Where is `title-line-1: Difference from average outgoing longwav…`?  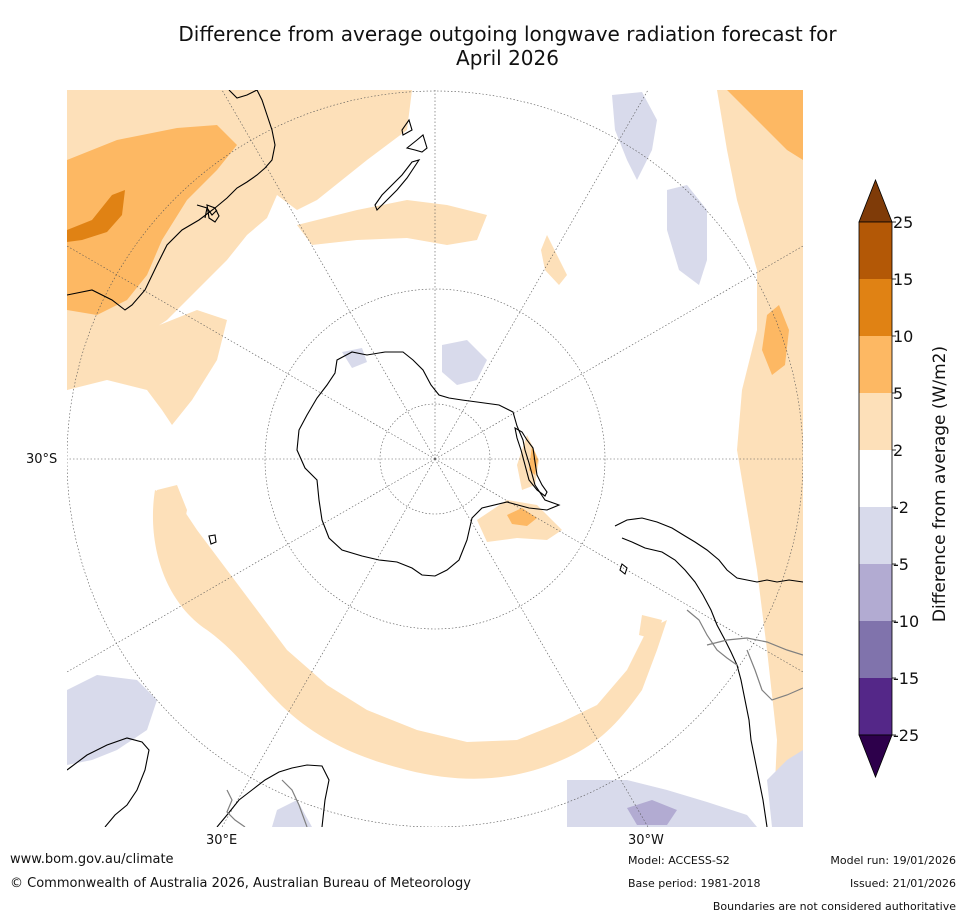
title-line-1: Difference from average outgoing longwav… is located at coordinates (507, 34).